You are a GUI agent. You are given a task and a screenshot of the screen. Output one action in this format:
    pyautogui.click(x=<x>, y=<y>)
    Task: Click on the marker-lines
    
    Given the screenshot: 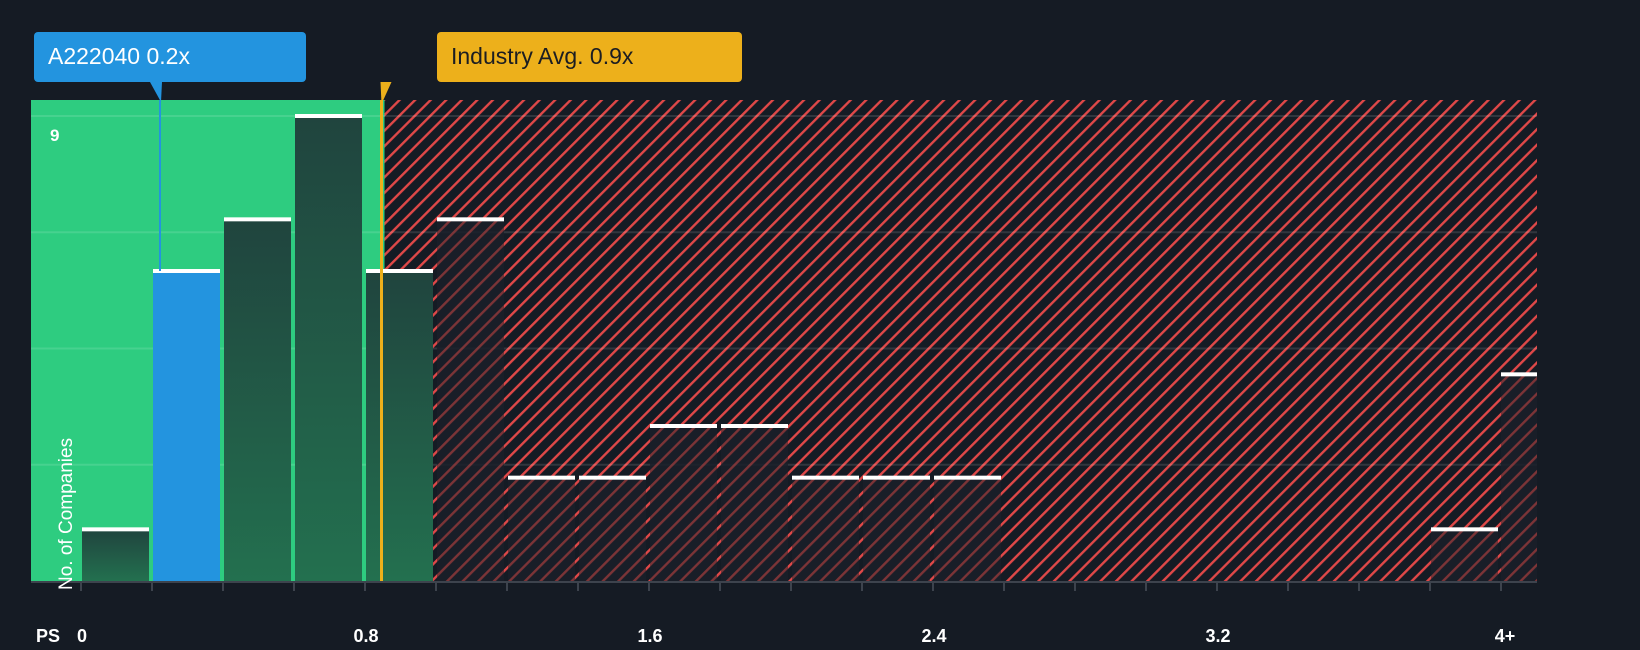 What is the action you would take?
    pyautogui.click(x=271, y=331)
    